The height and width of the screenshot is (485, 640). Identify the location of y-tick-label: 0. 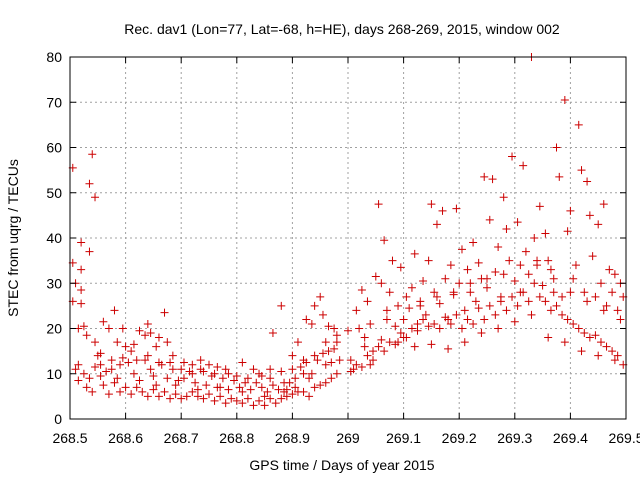
(58, 419).